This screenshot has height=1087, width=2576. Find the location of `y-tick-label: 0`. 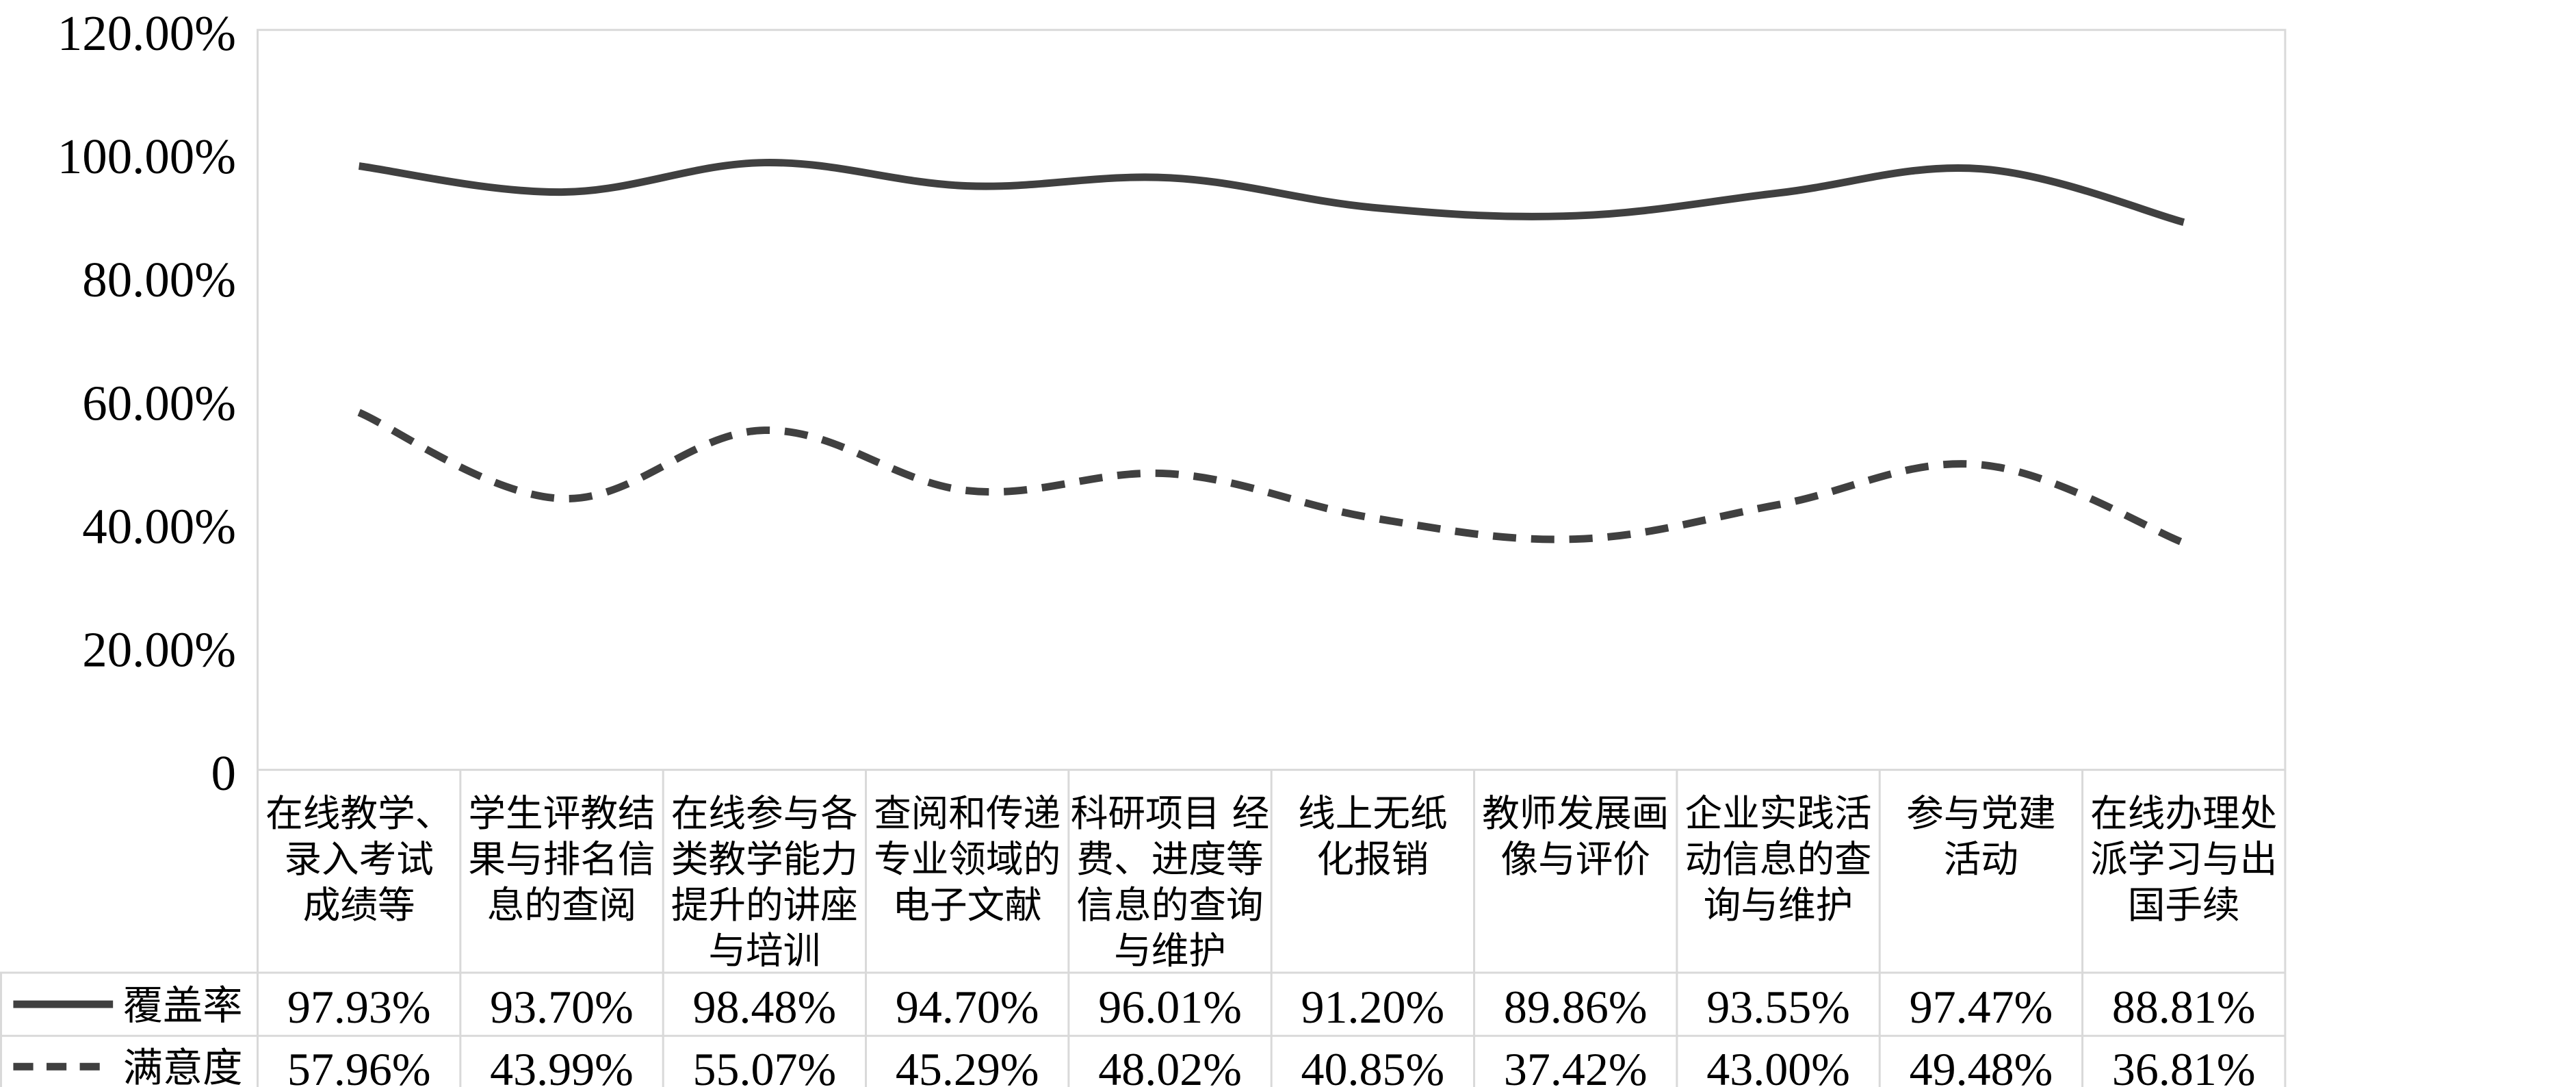

y-tick-label: 0 is located at coordinates (223, 773).